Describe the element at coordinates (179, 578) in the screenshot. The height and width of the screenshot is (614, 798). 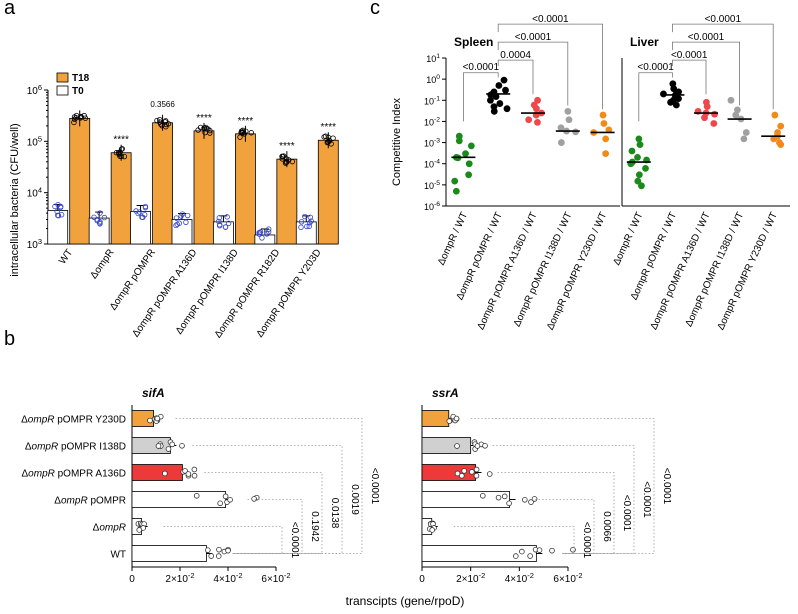
I see `panel-b-xtick-label: 2×10⁻²` at that location.